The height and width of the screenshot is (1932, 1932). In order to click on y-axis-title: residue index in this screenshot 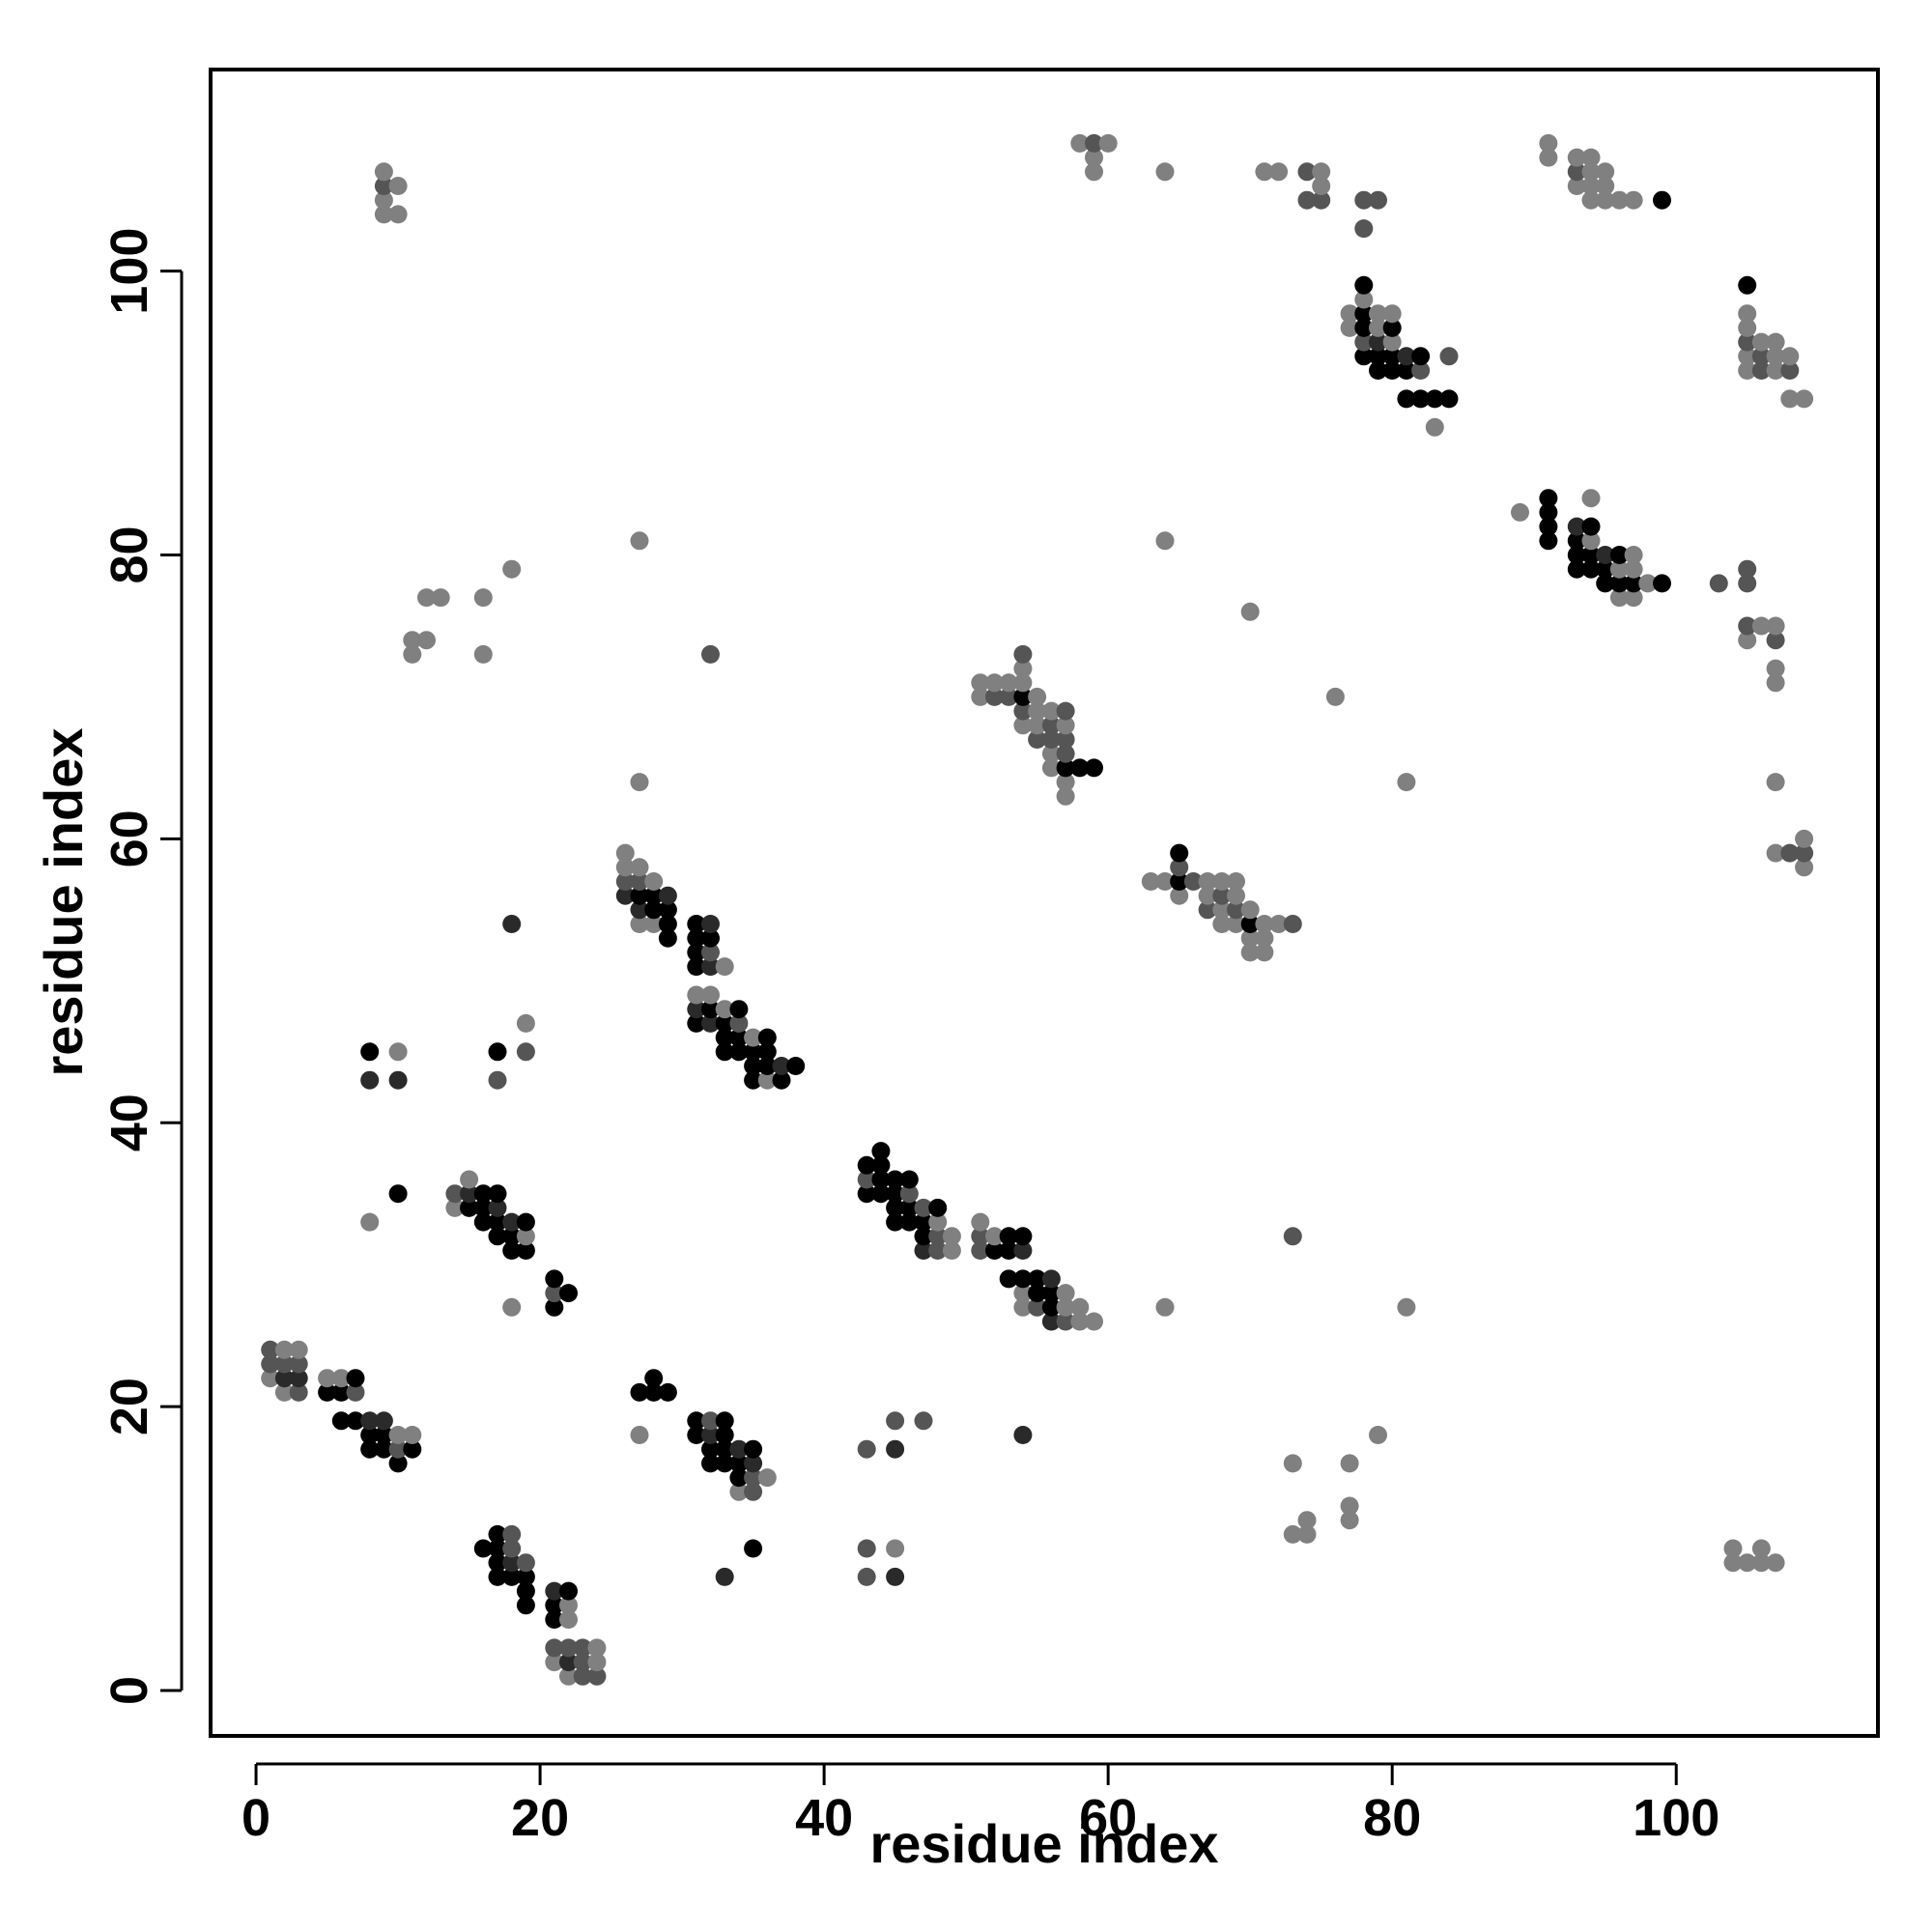, I will do `click(63, 901)`.